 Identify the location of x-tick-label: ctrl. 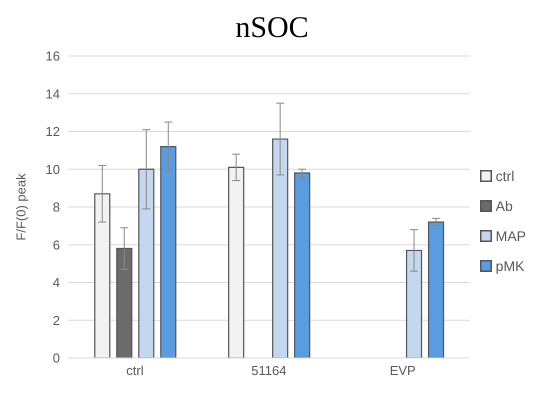
(135, 370).